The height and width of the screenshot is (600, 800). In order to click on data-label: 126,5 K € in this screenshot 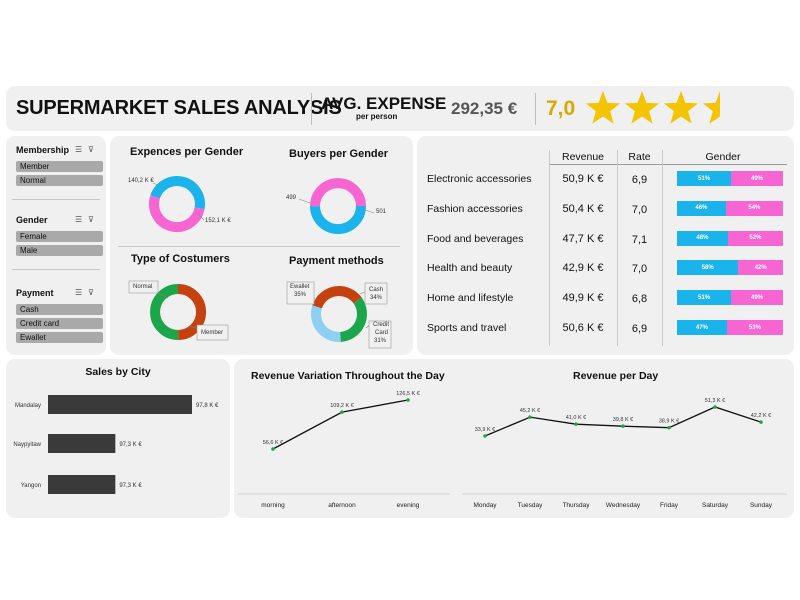, I will do `click(408, 394)`.